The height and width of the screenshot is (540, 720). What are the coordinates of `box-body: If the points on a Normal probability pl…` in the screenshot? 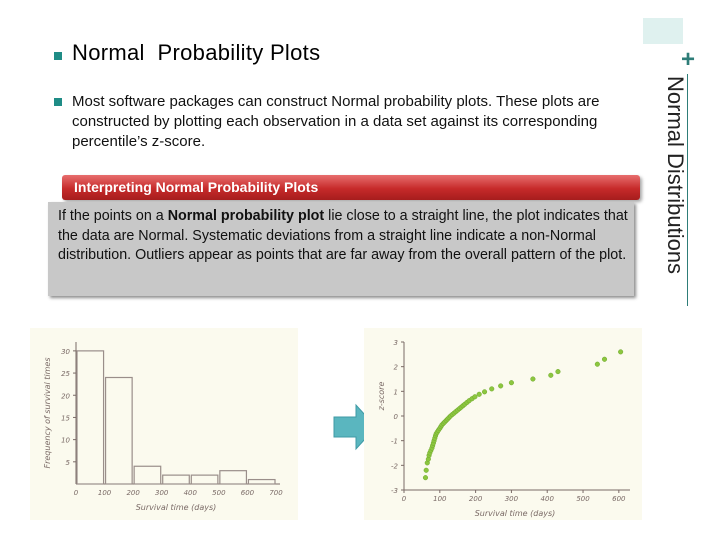 It's located at (341, 249).